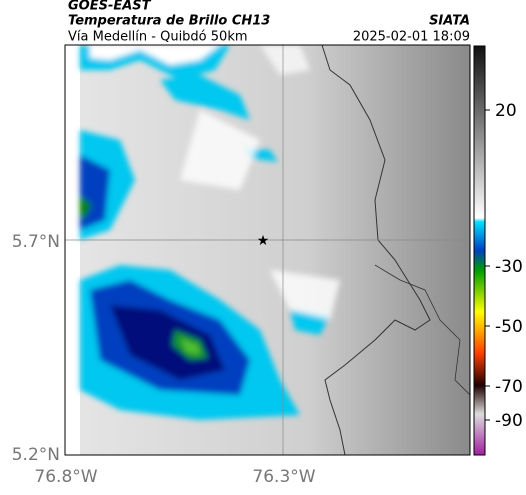  I want to click on lon-label: 76.3°W, so click(283, 477).